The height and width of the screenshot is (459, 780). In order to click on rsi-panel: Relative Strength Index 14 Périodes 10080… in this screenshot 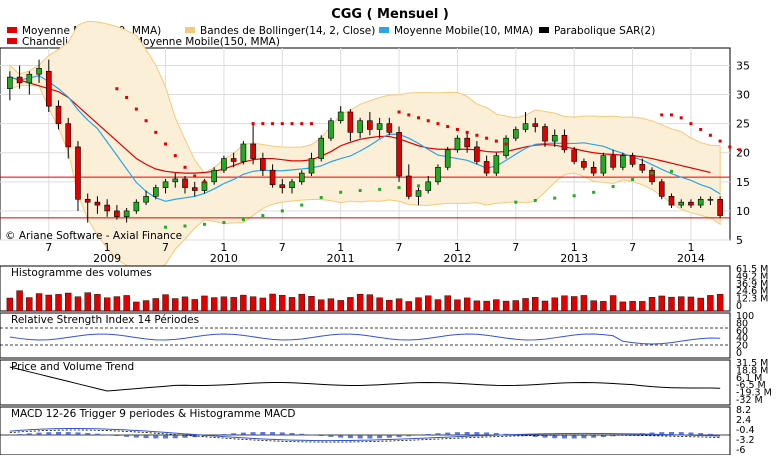, I will do `click(377, 335)`.